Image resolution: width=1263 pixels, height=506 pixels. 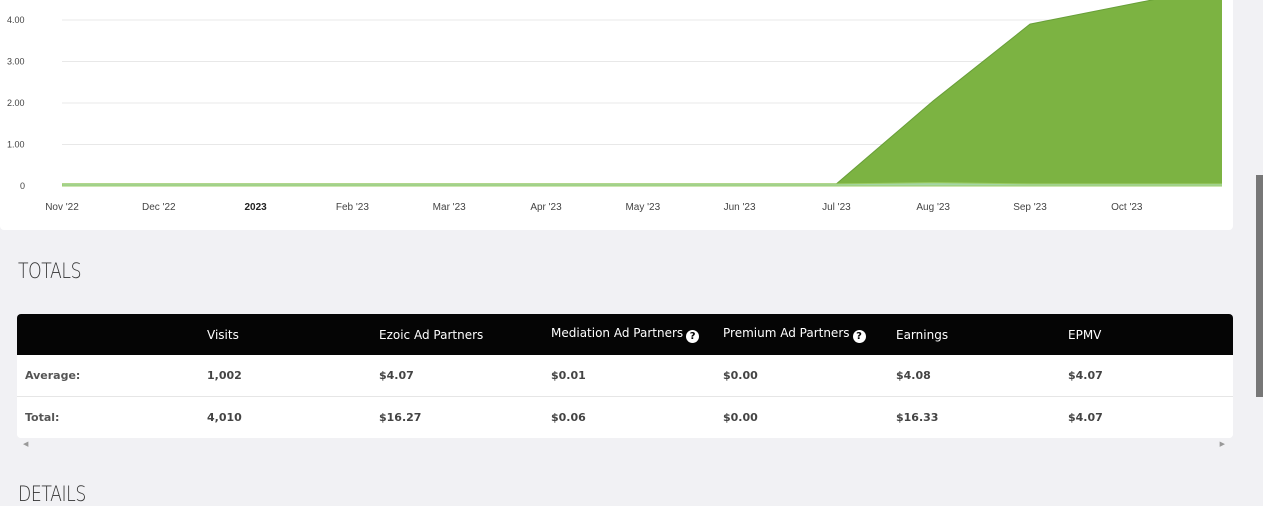 What do you see at coordinates (22, 186) in the screenshot?
I see `y-tick-label: 0` at bounding box center [22, 186].